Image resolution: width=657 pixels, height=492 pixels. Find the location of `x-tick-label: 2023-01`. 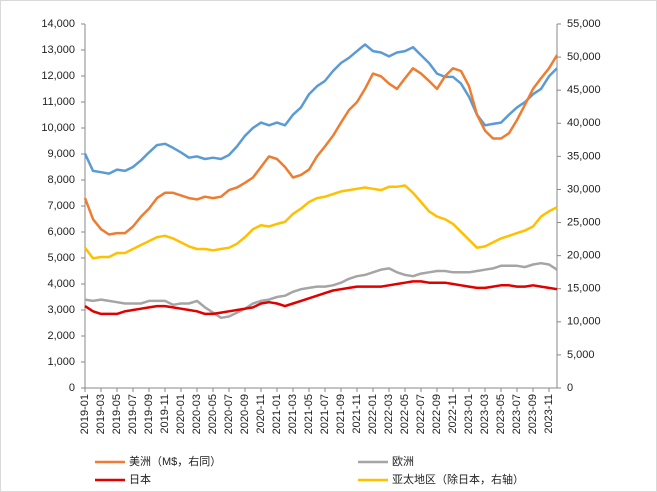

x-tick-label: 2023-01 is located at coordinates (469, 414).